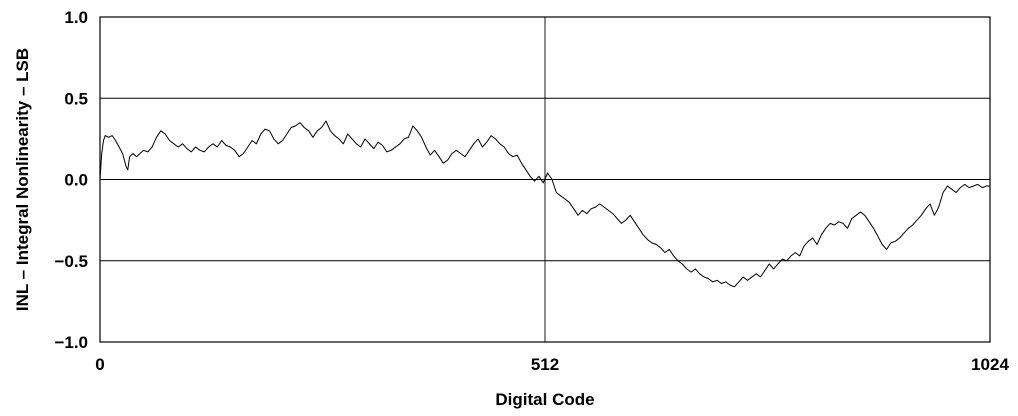 This screenshot has height=416, width=1018. Describe the element at coordinates (76, 17) in the screenshot. I see `y-tick-label: 1.0` at that location.